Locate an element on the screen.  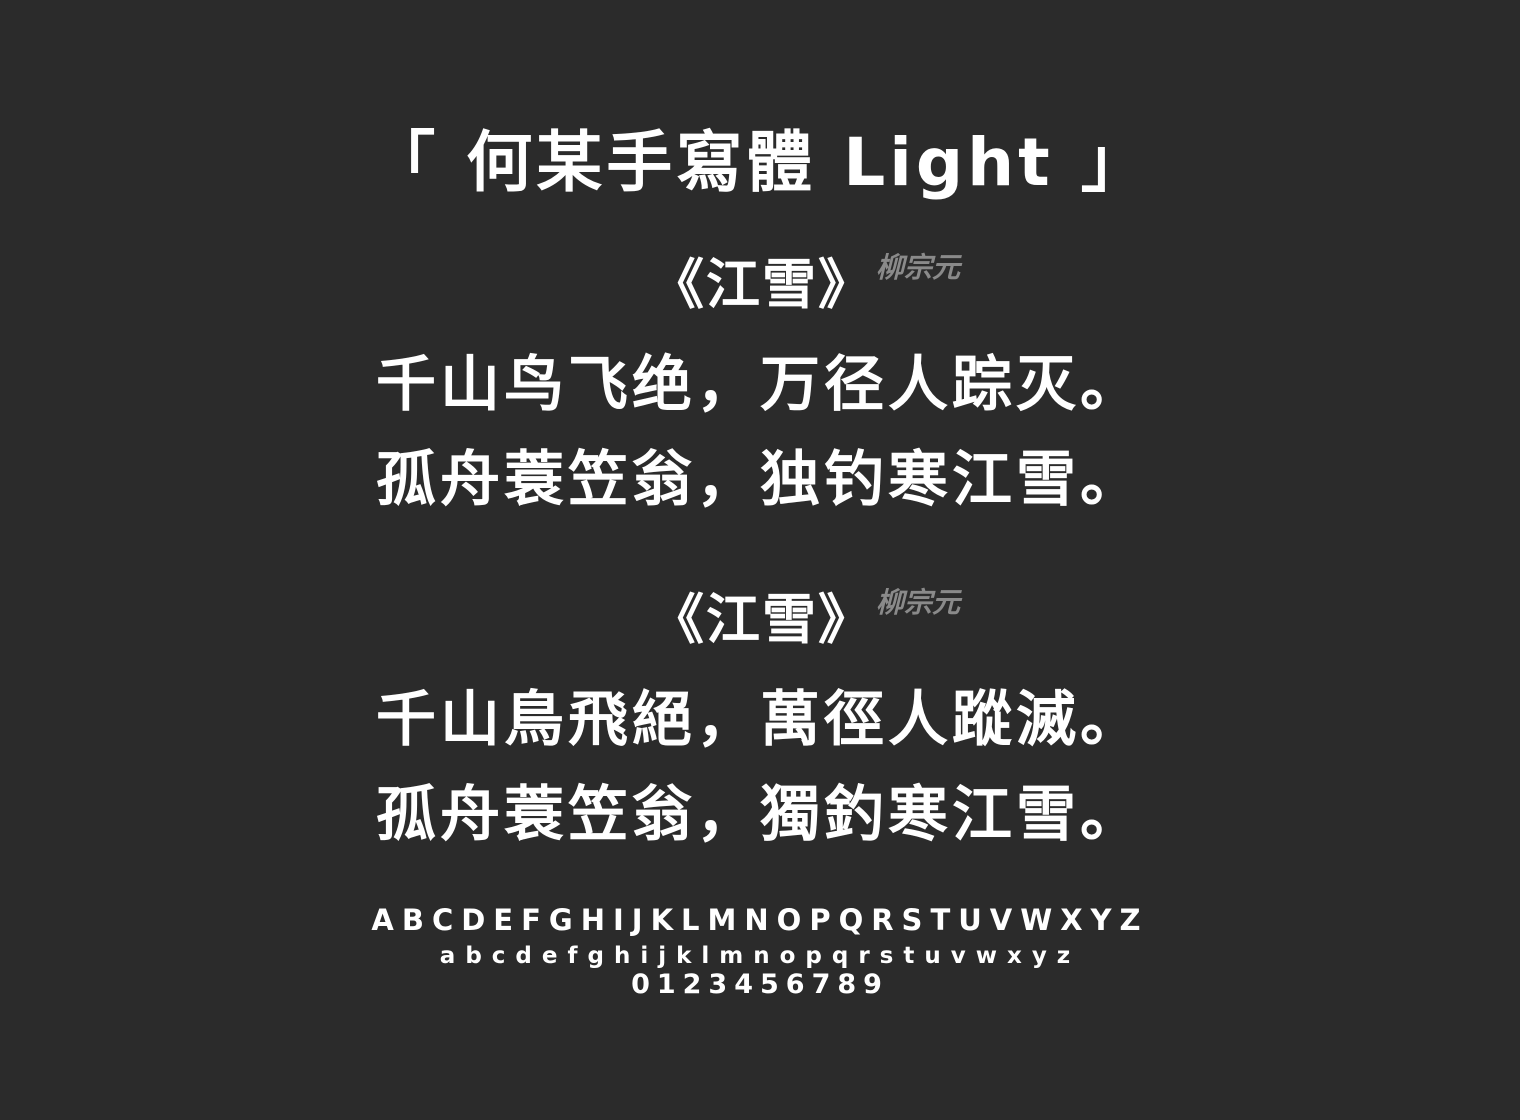
poem-heading-simplified: 《江雪》柳宗元 is located at coordinates (805, 285).